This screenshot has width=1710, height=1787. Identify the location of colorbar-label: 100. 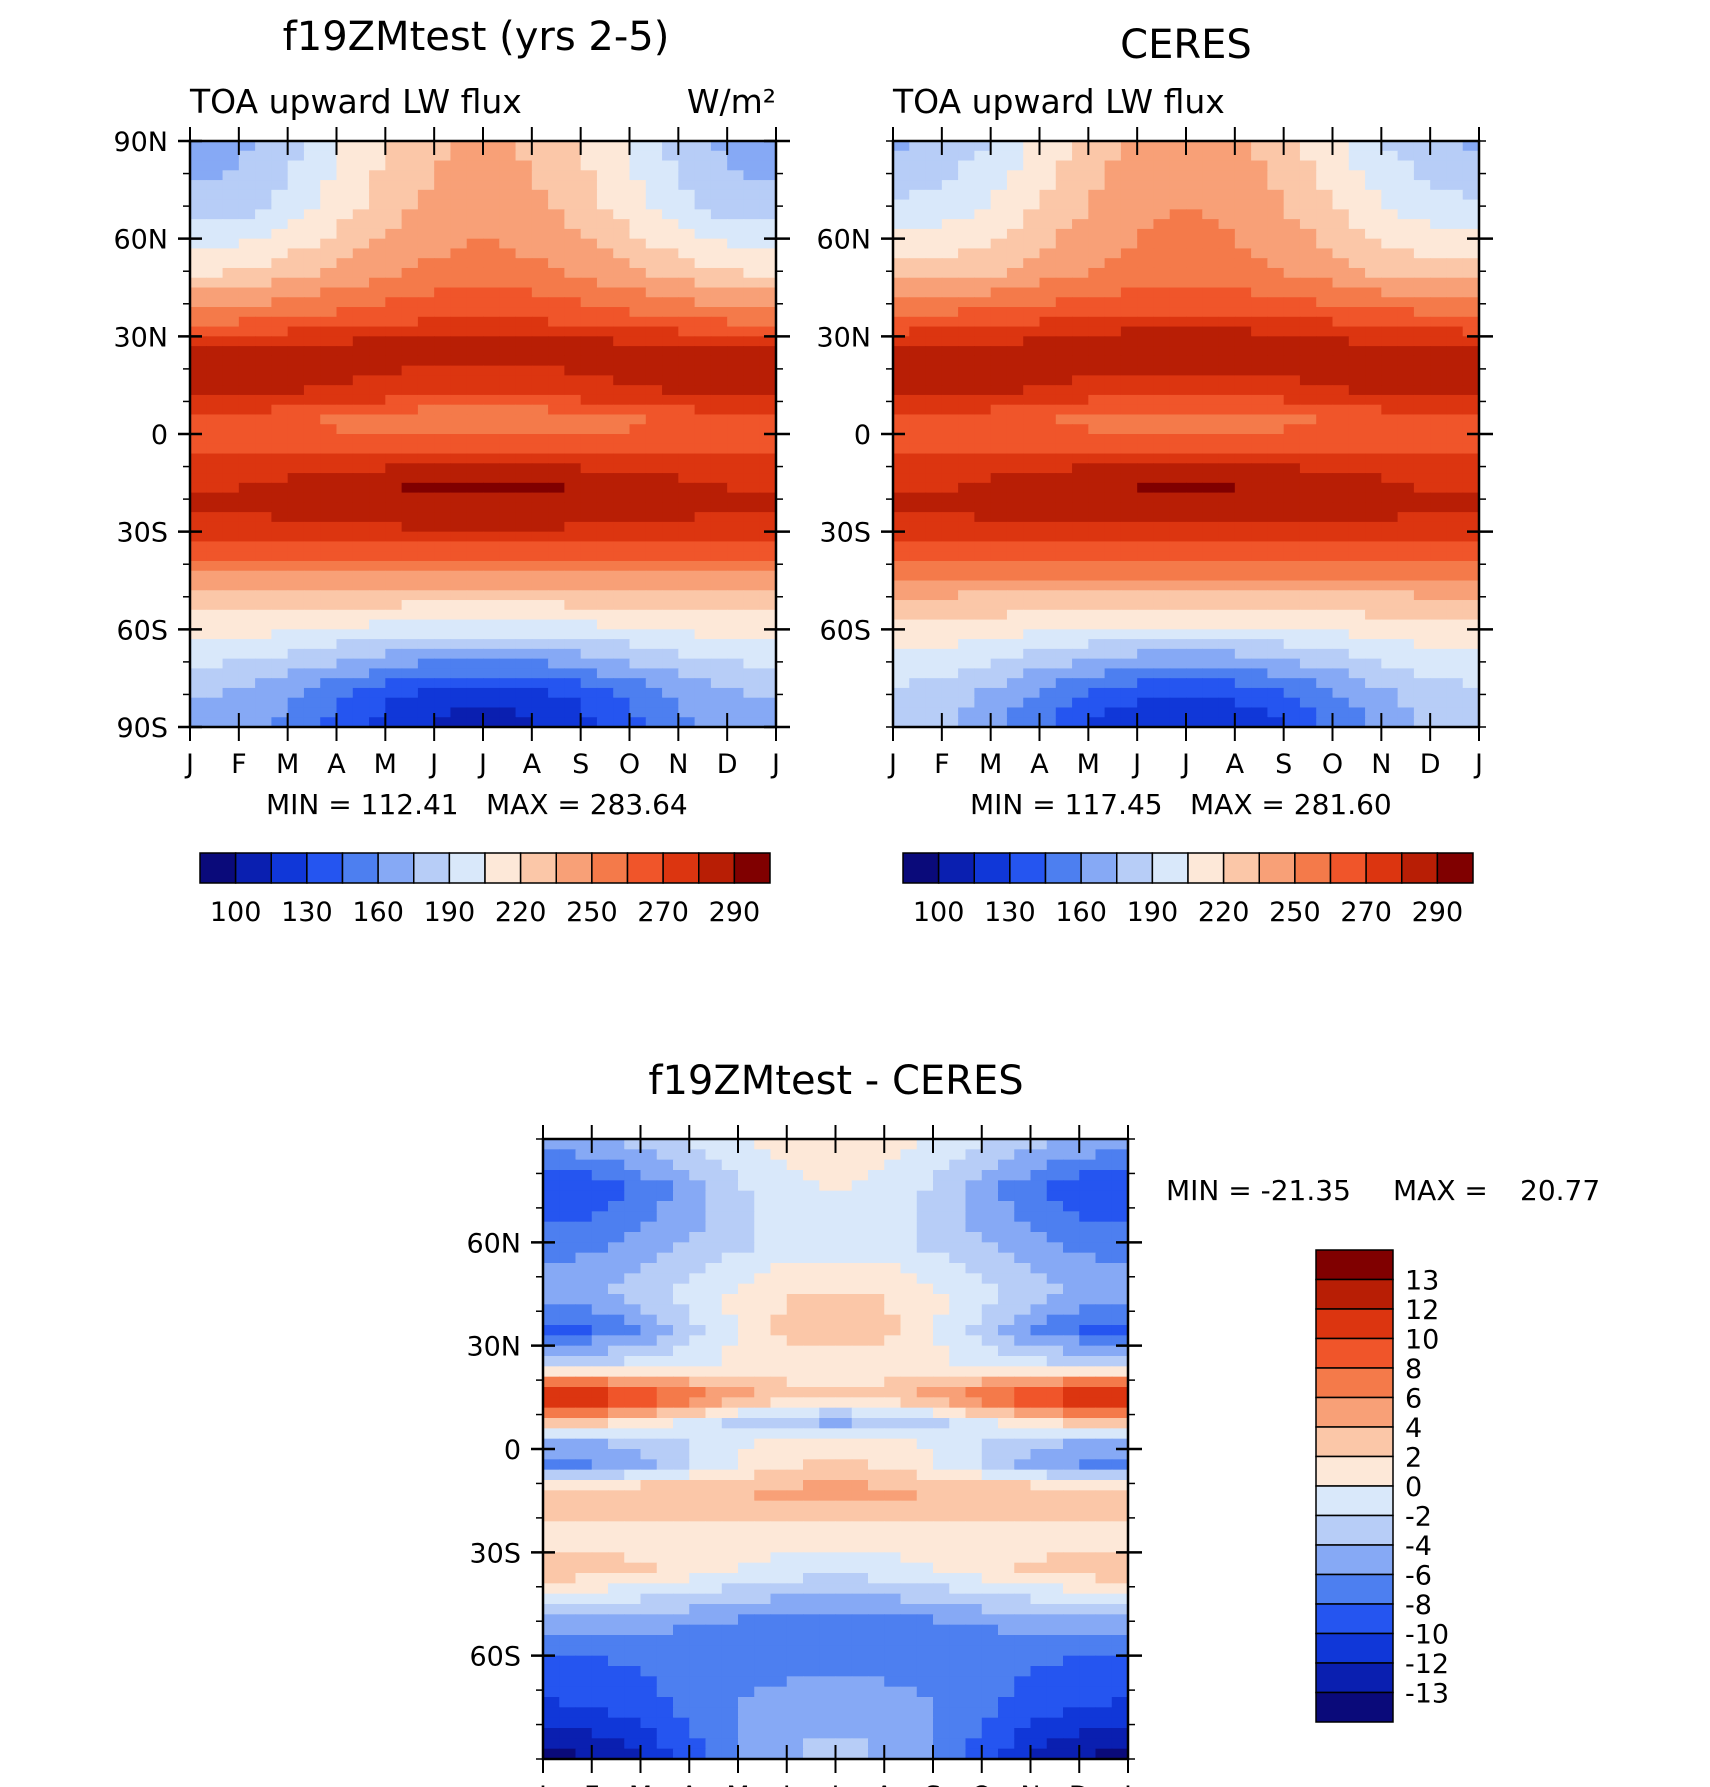
(236, 912).